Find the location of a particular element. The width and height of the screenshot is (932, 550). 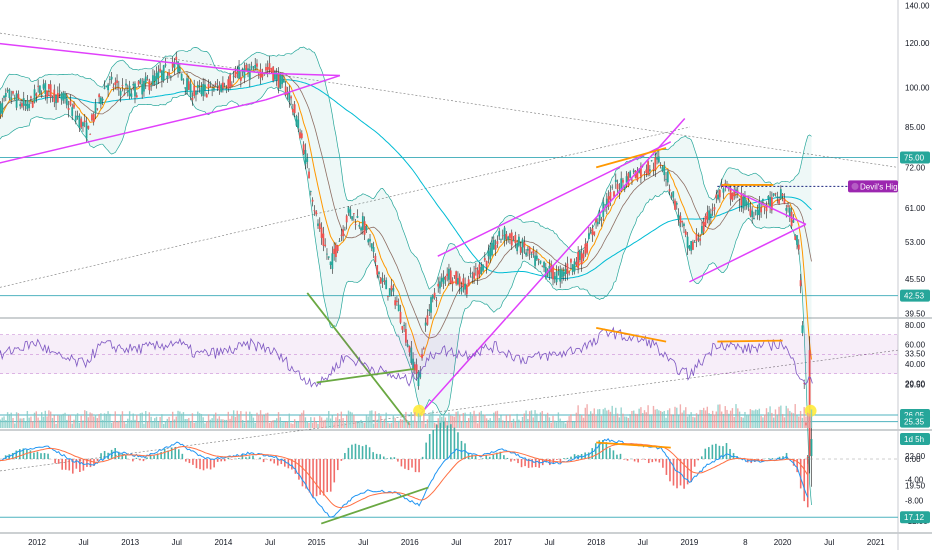

rsi-resistance-line is located at coordinates (631, 335).